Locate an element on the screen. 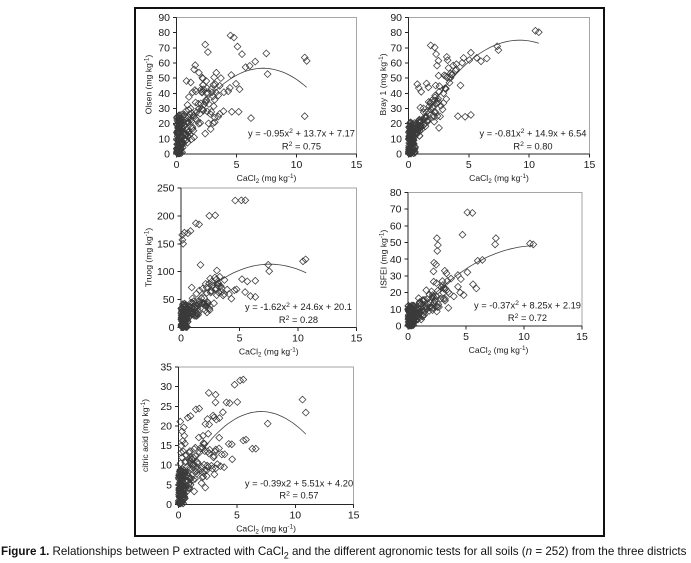 This screenshot has height=563, width=691. svg-text: 35 is located at coordinates (166, 368).